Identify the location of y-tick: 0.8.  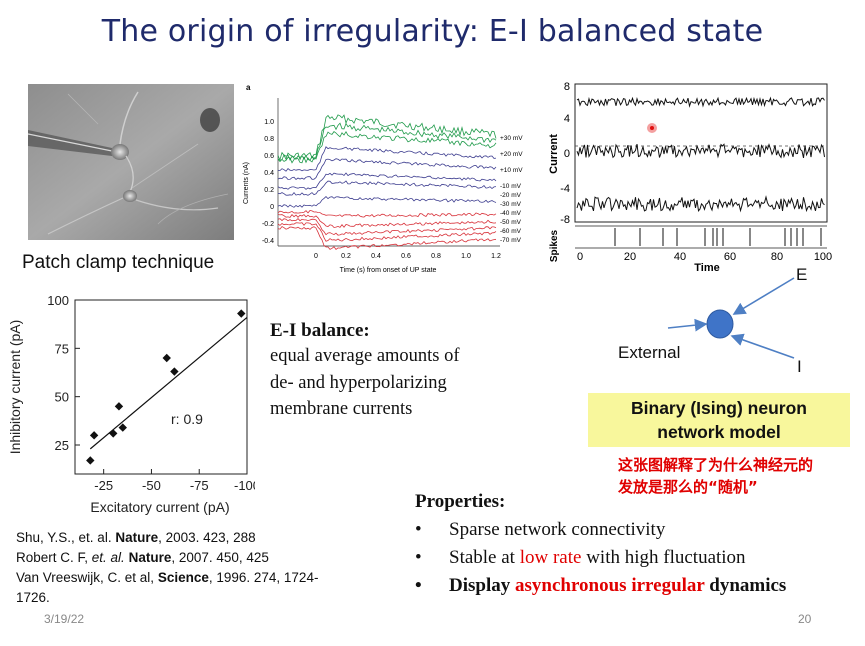
(269, 139).